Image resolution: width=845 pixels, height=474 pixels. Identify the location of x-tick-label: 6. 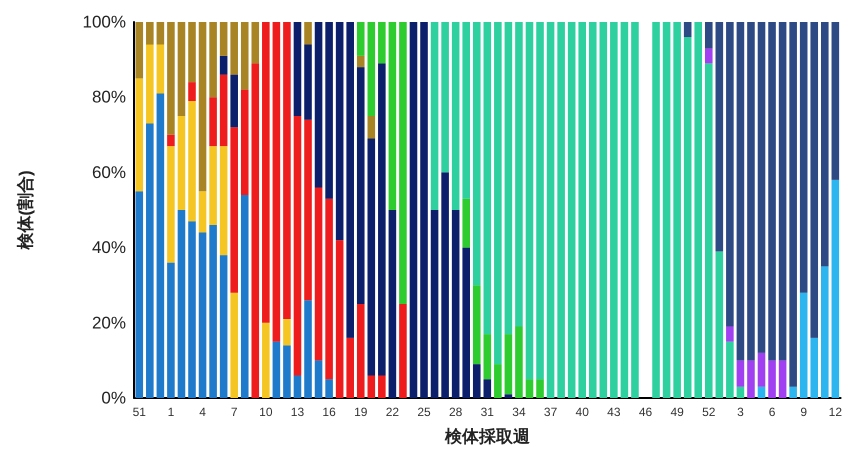
(772, 412).